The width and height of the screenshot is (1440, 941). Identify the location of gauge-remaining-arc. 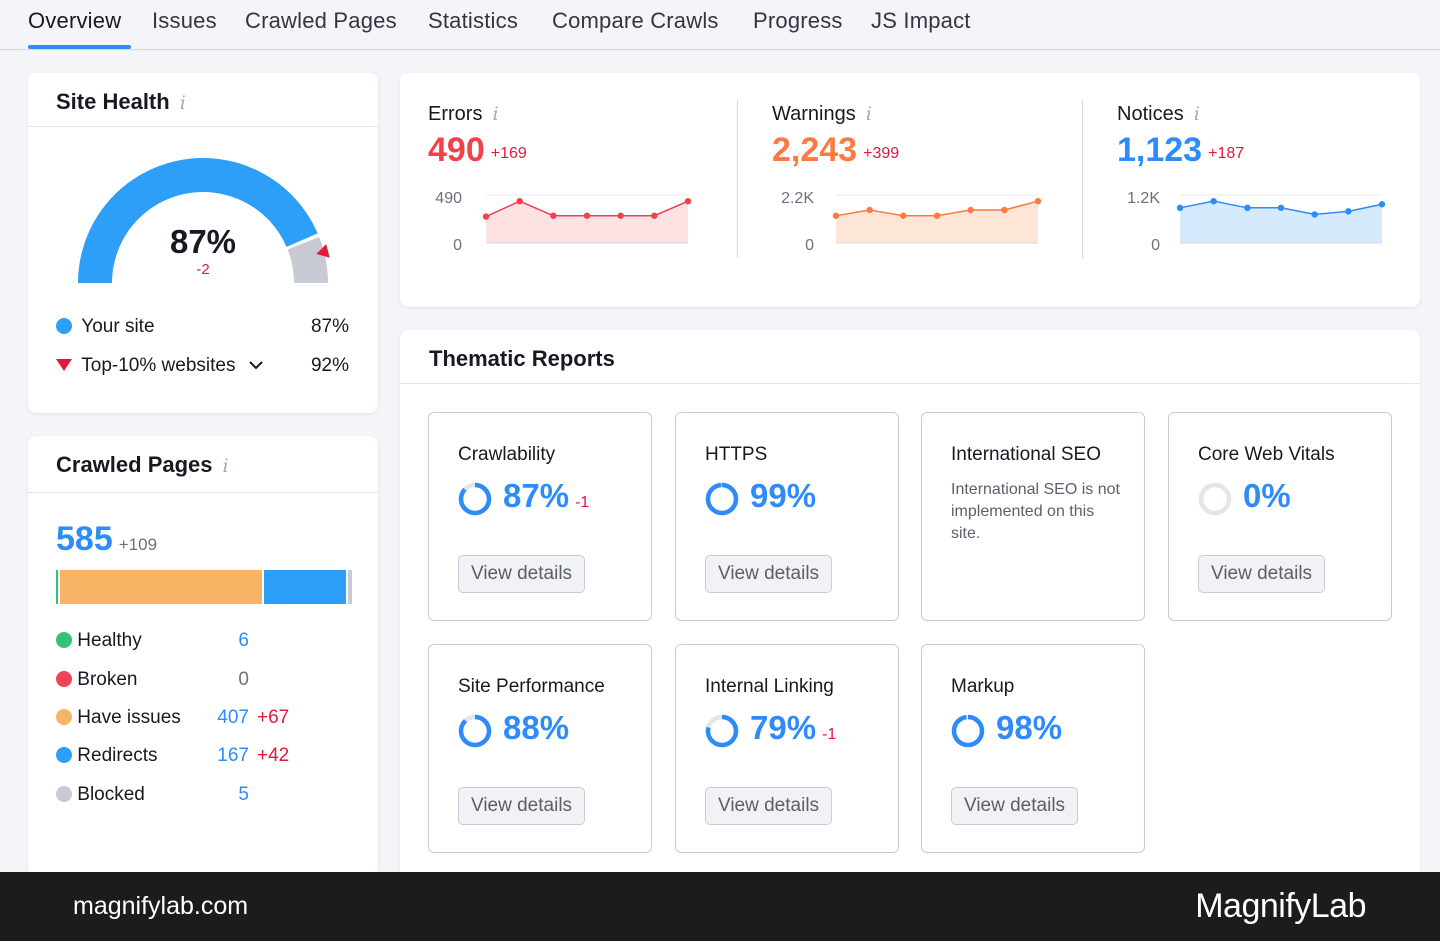
(307, 260).